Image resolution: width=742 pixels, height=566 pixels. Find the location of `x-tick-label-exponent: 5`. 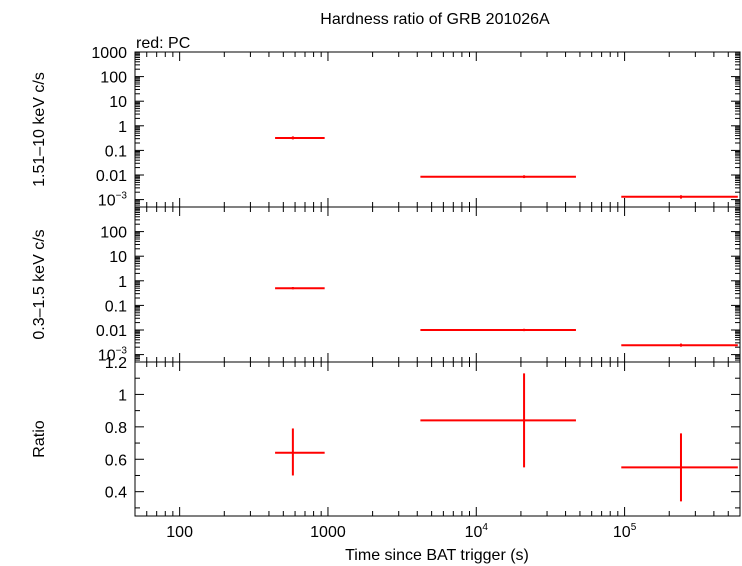

x-tick-label-exponent: 5 is located at coordinates (634, 527).